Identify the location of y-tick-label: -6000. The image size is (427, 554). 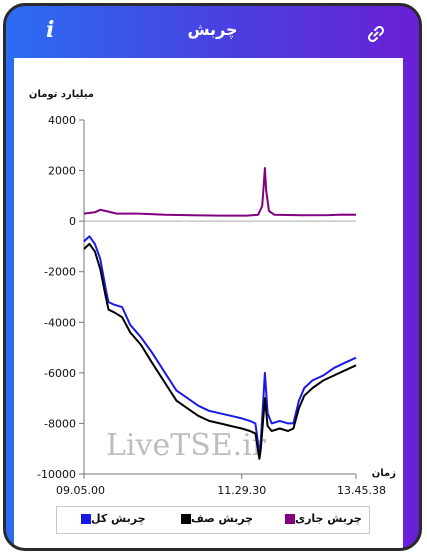
(60, 373).